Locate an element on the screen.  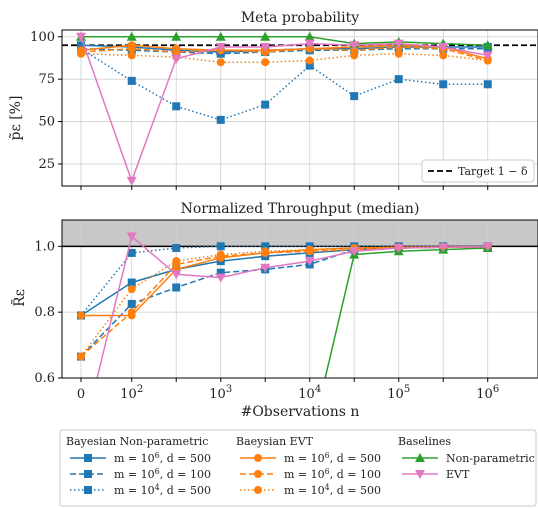
x-tick-label: 10⁶ is located at coordinates (487, 393).